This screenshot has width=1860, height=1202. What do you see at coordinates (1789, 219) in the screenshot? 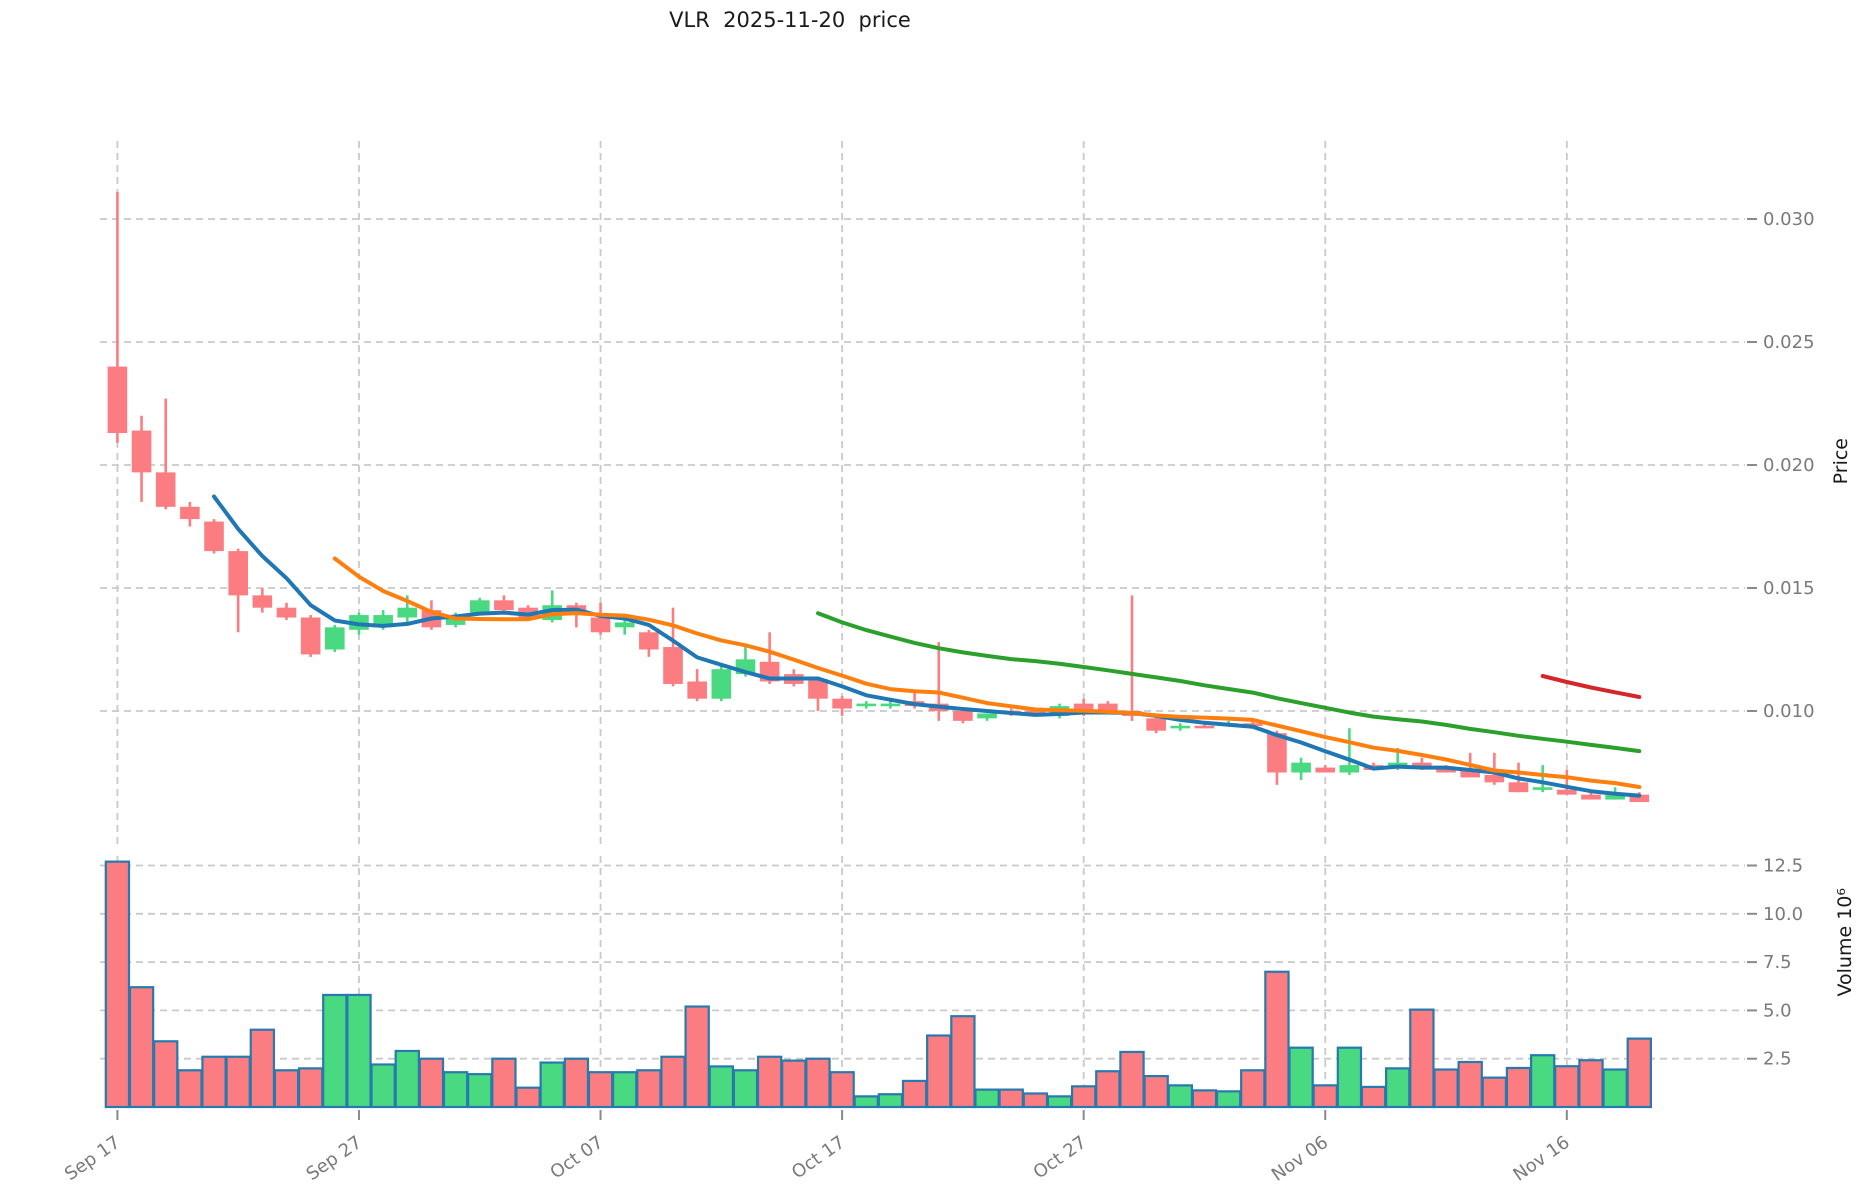
I see `price-tick-label: 0.030` at bounding box center [1789, 219].